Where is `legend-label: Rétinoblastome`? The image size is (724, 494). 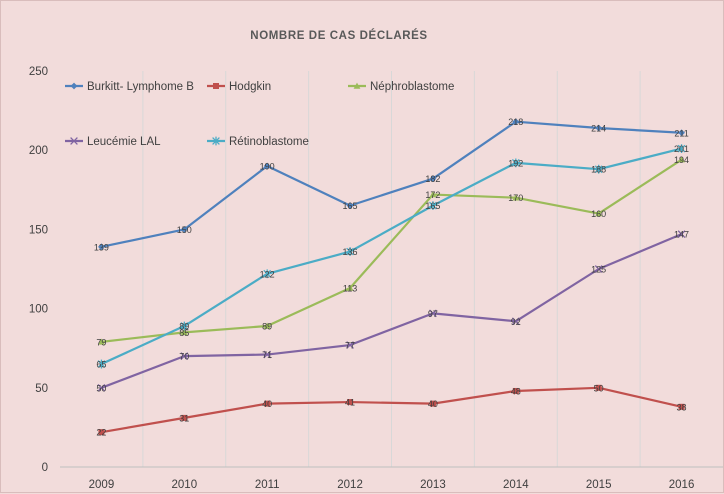 legend-label: Rétinoblastome is located at coordinates (269, 142).